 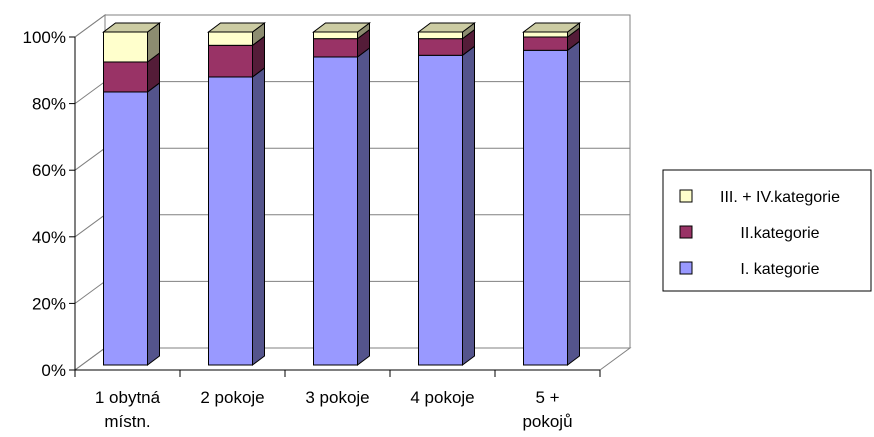 I want to click on y-tick-label: 100%, so click(x=44, y=37).